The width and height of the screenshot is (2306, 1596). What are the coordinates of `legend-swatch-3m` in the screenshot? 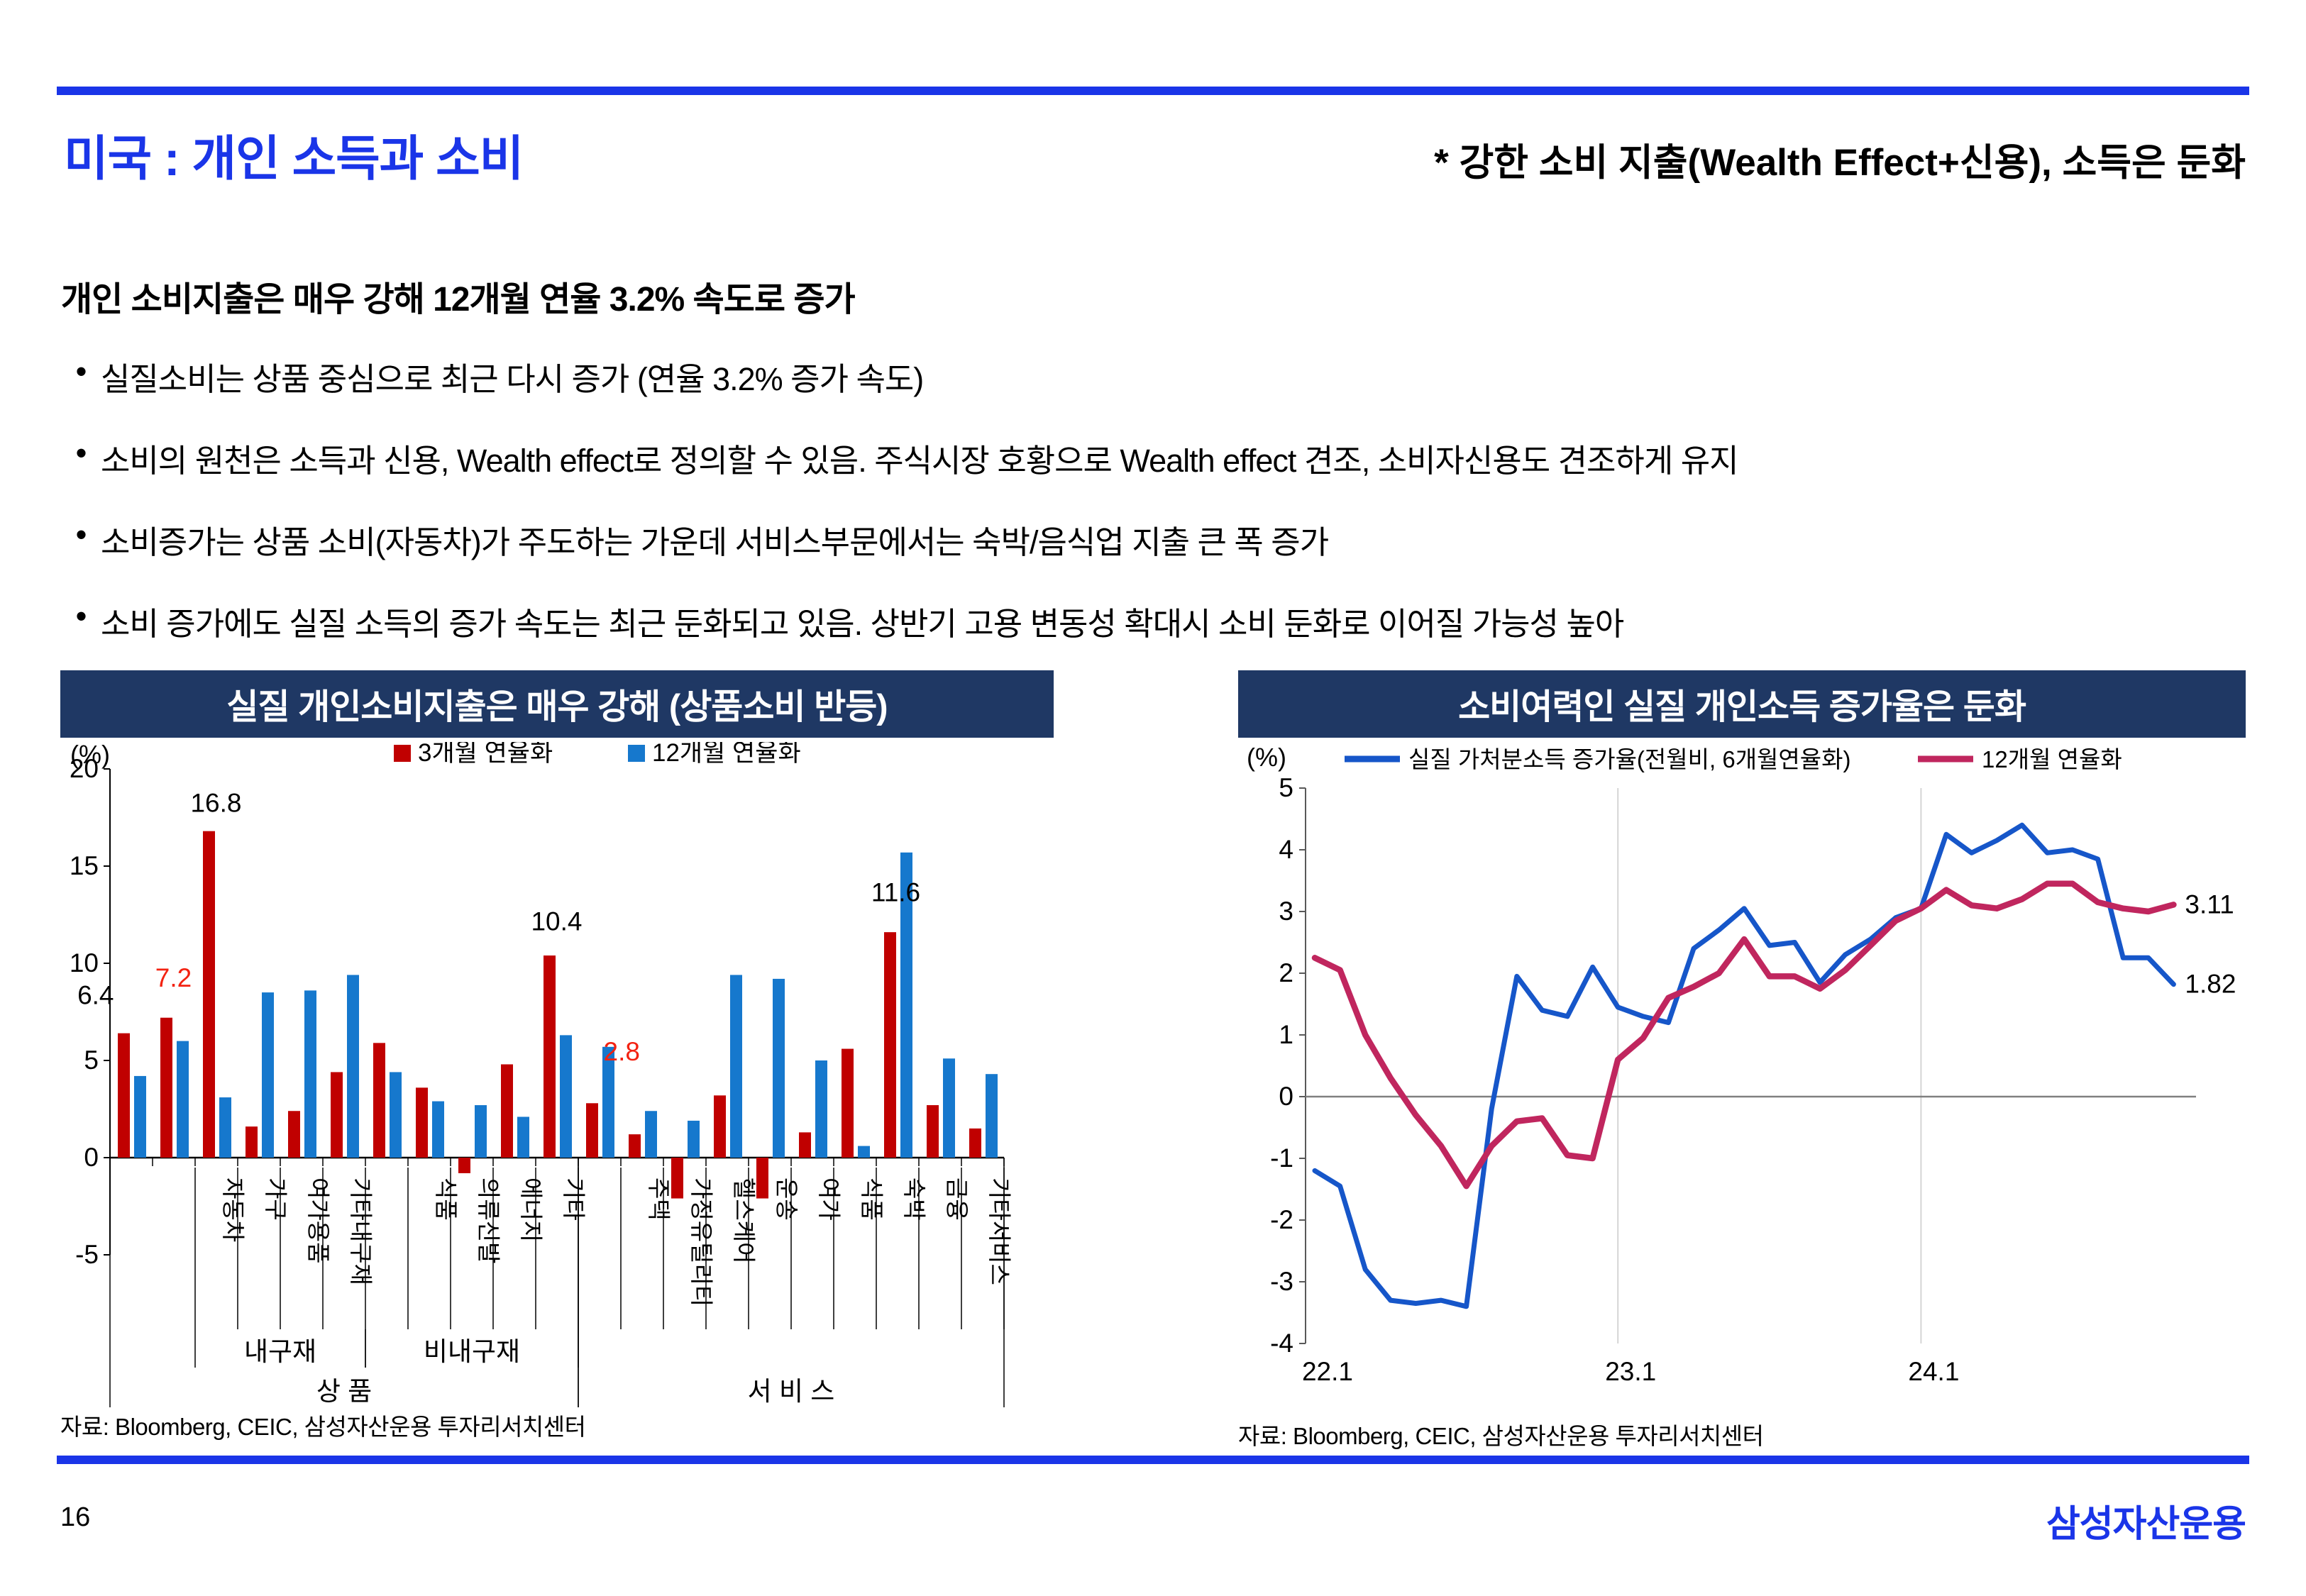 It's located at (402, 753).